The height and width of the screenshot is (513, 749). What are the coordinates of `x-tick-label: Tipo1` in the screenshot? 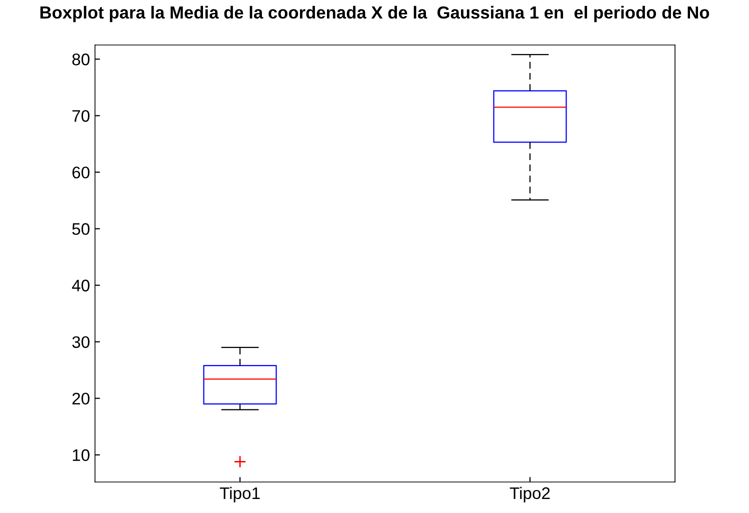 It's located at (240, 494).